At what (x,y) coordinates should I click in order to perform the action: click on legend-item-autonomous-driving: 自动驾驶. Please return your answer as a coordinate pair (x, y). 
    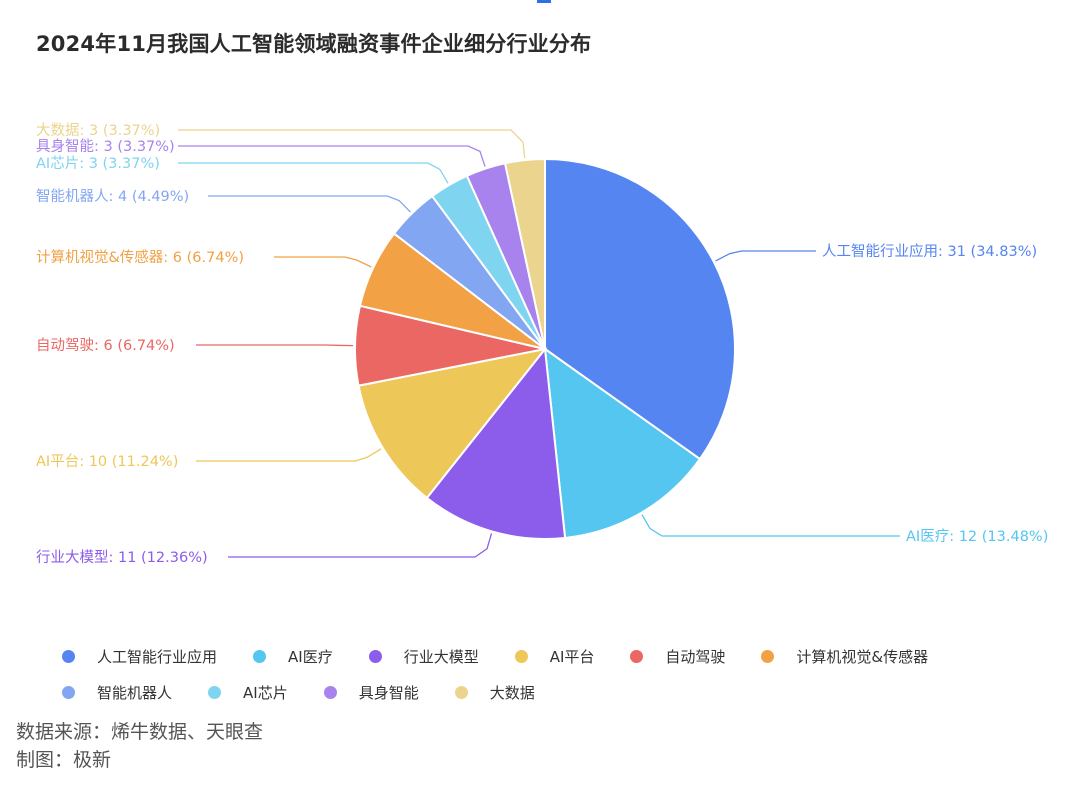
    Looking at the image, I should click on (677, 656).